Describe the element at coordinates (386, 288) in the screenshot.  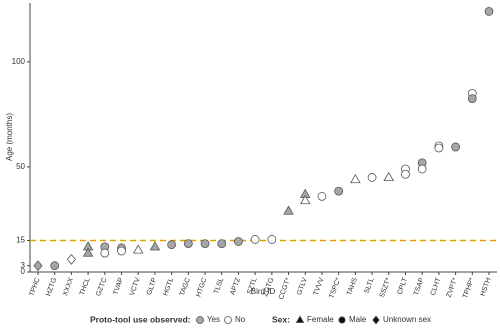
I see `x-tick-label: SSZT*` at that location.